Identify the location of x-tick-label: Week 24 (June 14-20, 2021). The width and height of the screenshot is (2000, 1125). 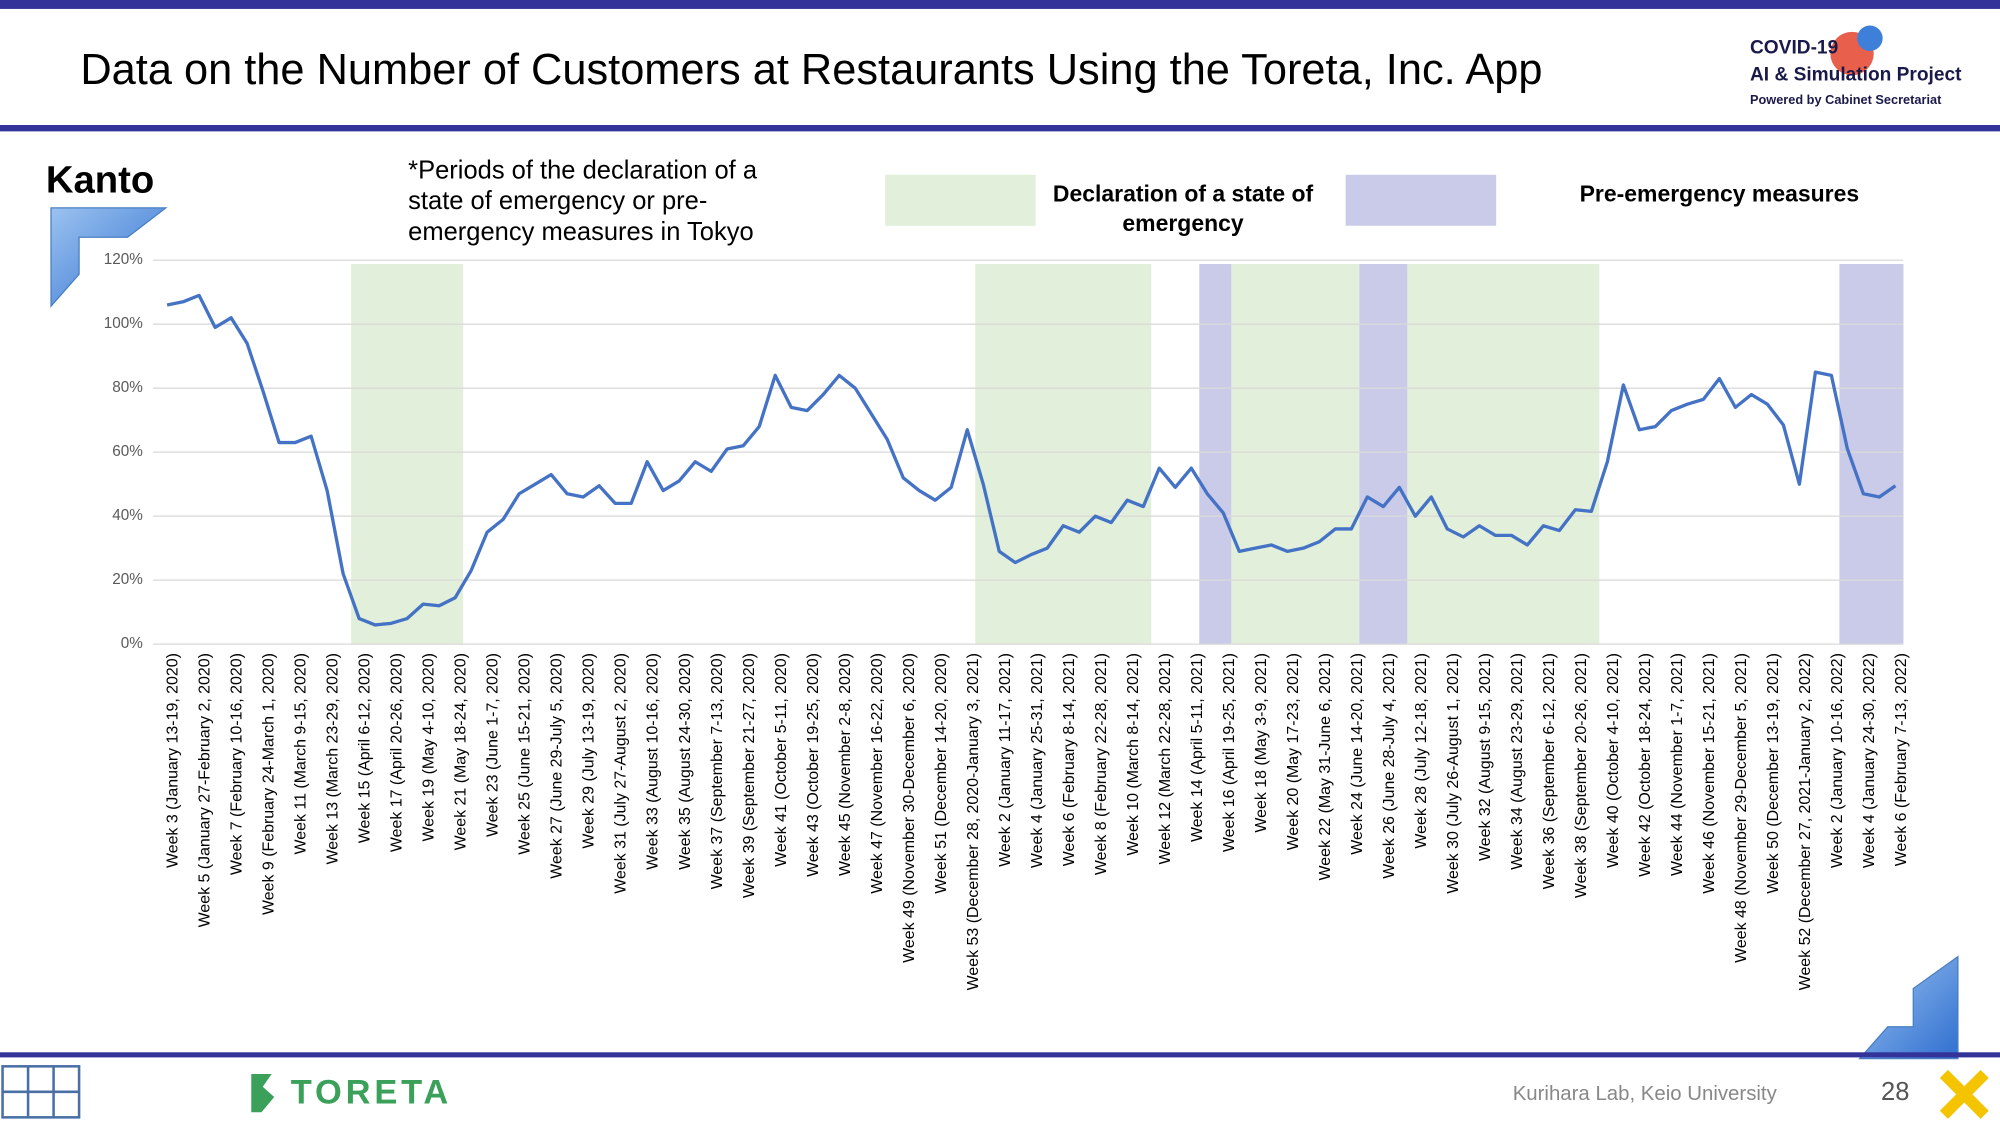
(1357, 754).